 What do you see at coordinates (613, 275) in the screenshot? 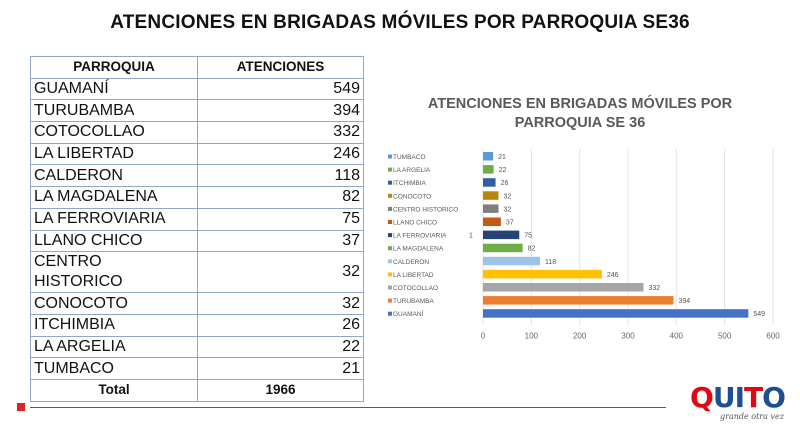
I see `data-label: 246` at bounding box center [613, 275].